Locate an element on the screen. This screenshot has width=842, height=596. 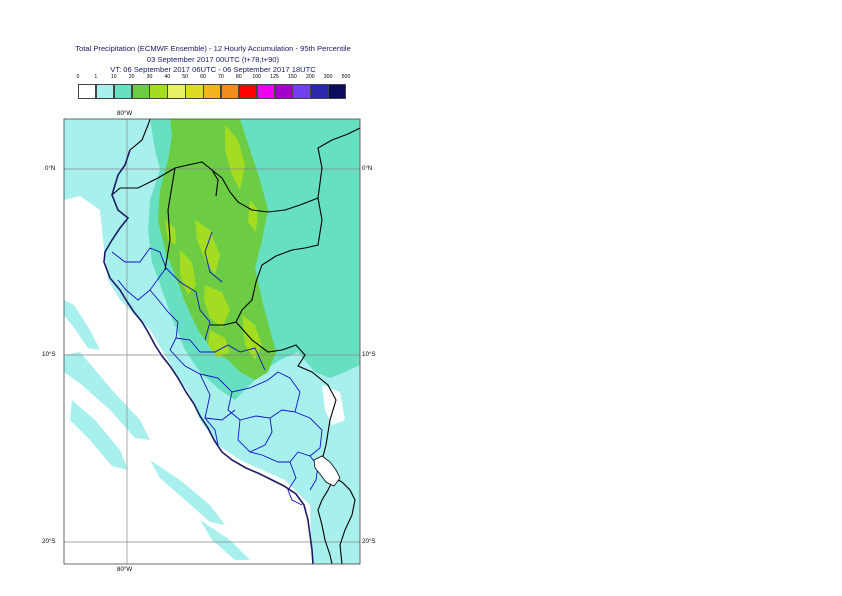
lake-titicaca is located at coordinates (327, 471).